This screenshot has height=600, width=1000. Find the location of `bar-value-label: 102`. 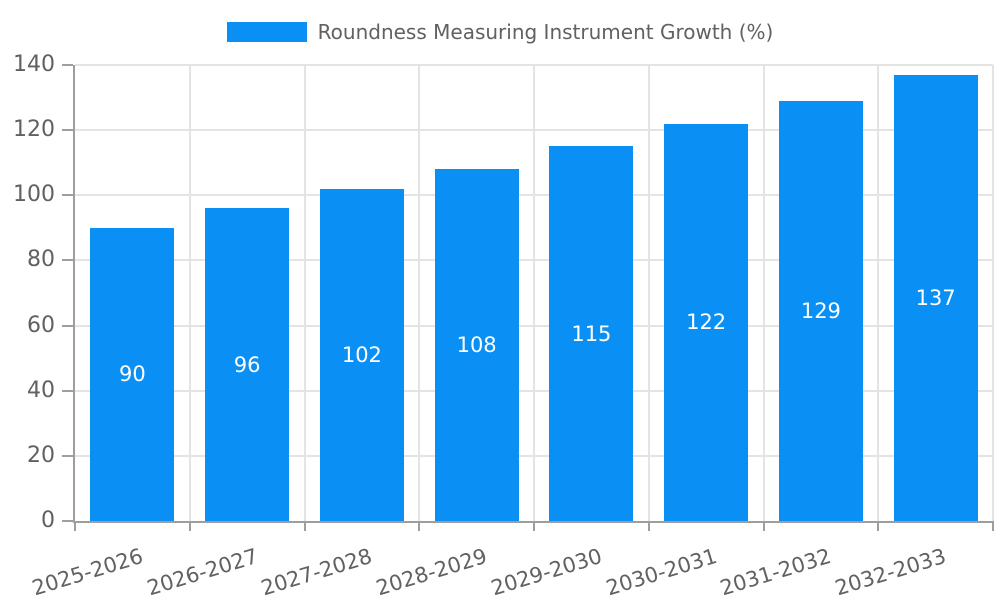

bar-value-label: 102 is located at coordinates (361, 354).